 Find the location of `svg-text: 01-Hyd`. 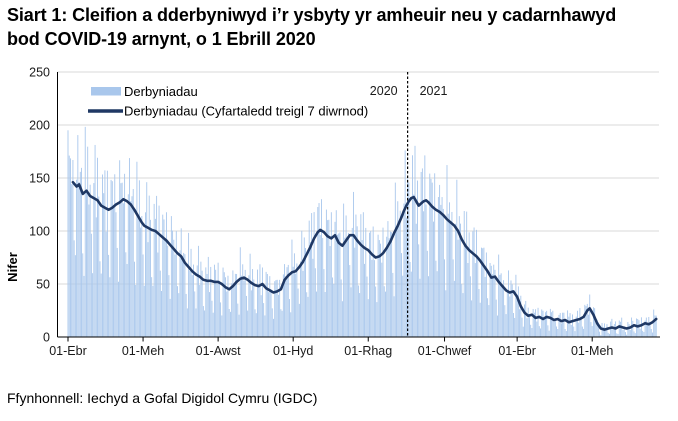

svg-text: 01-Hyd is located at coordinates (293, 351).